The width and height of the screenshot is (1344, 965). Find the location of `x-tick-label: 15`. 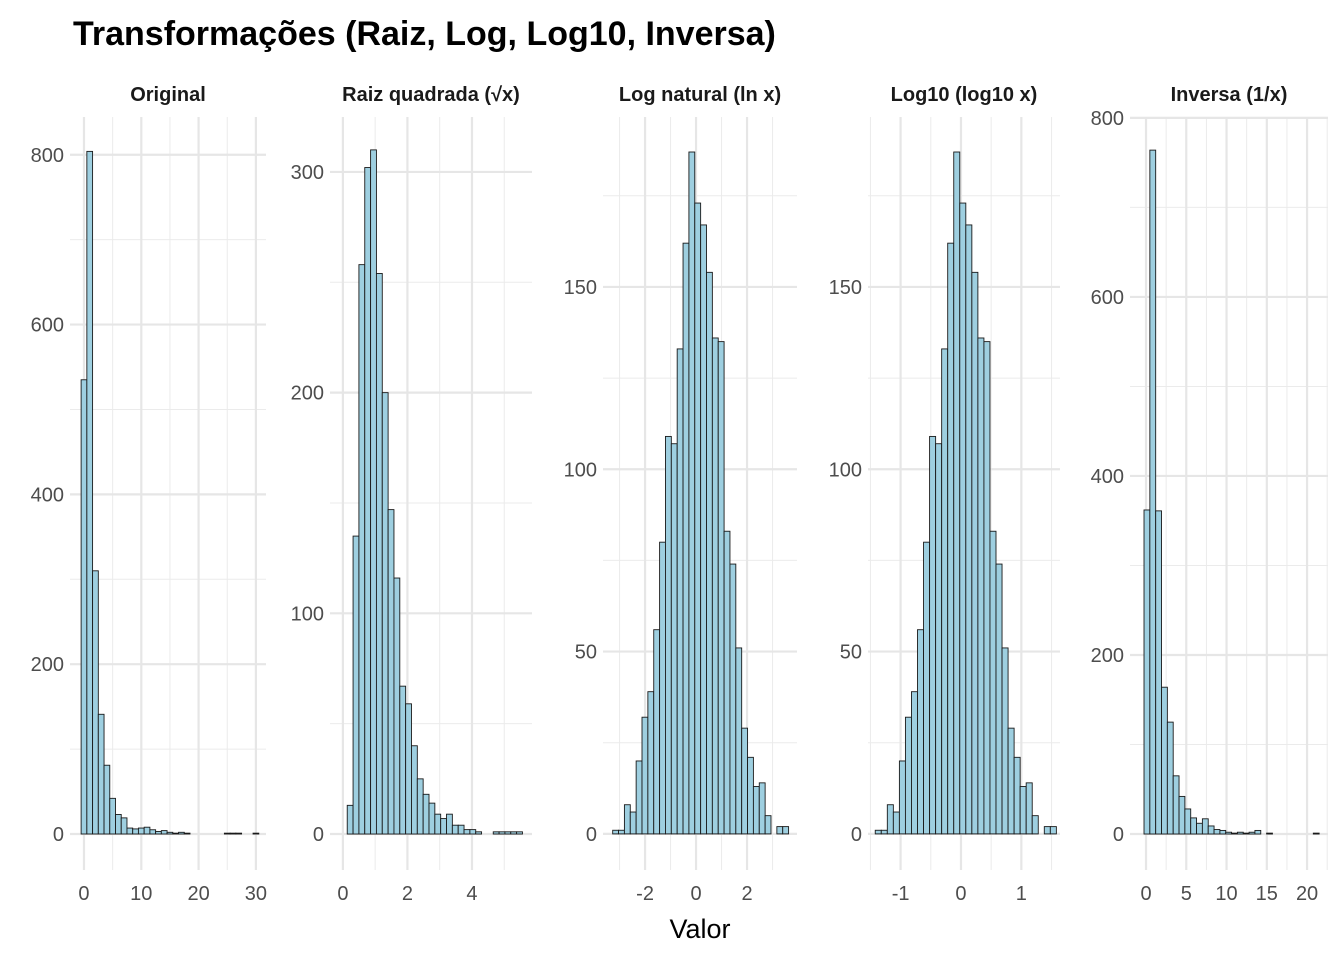

x-tick-label: 15 is located at coordinates (1267, 894).